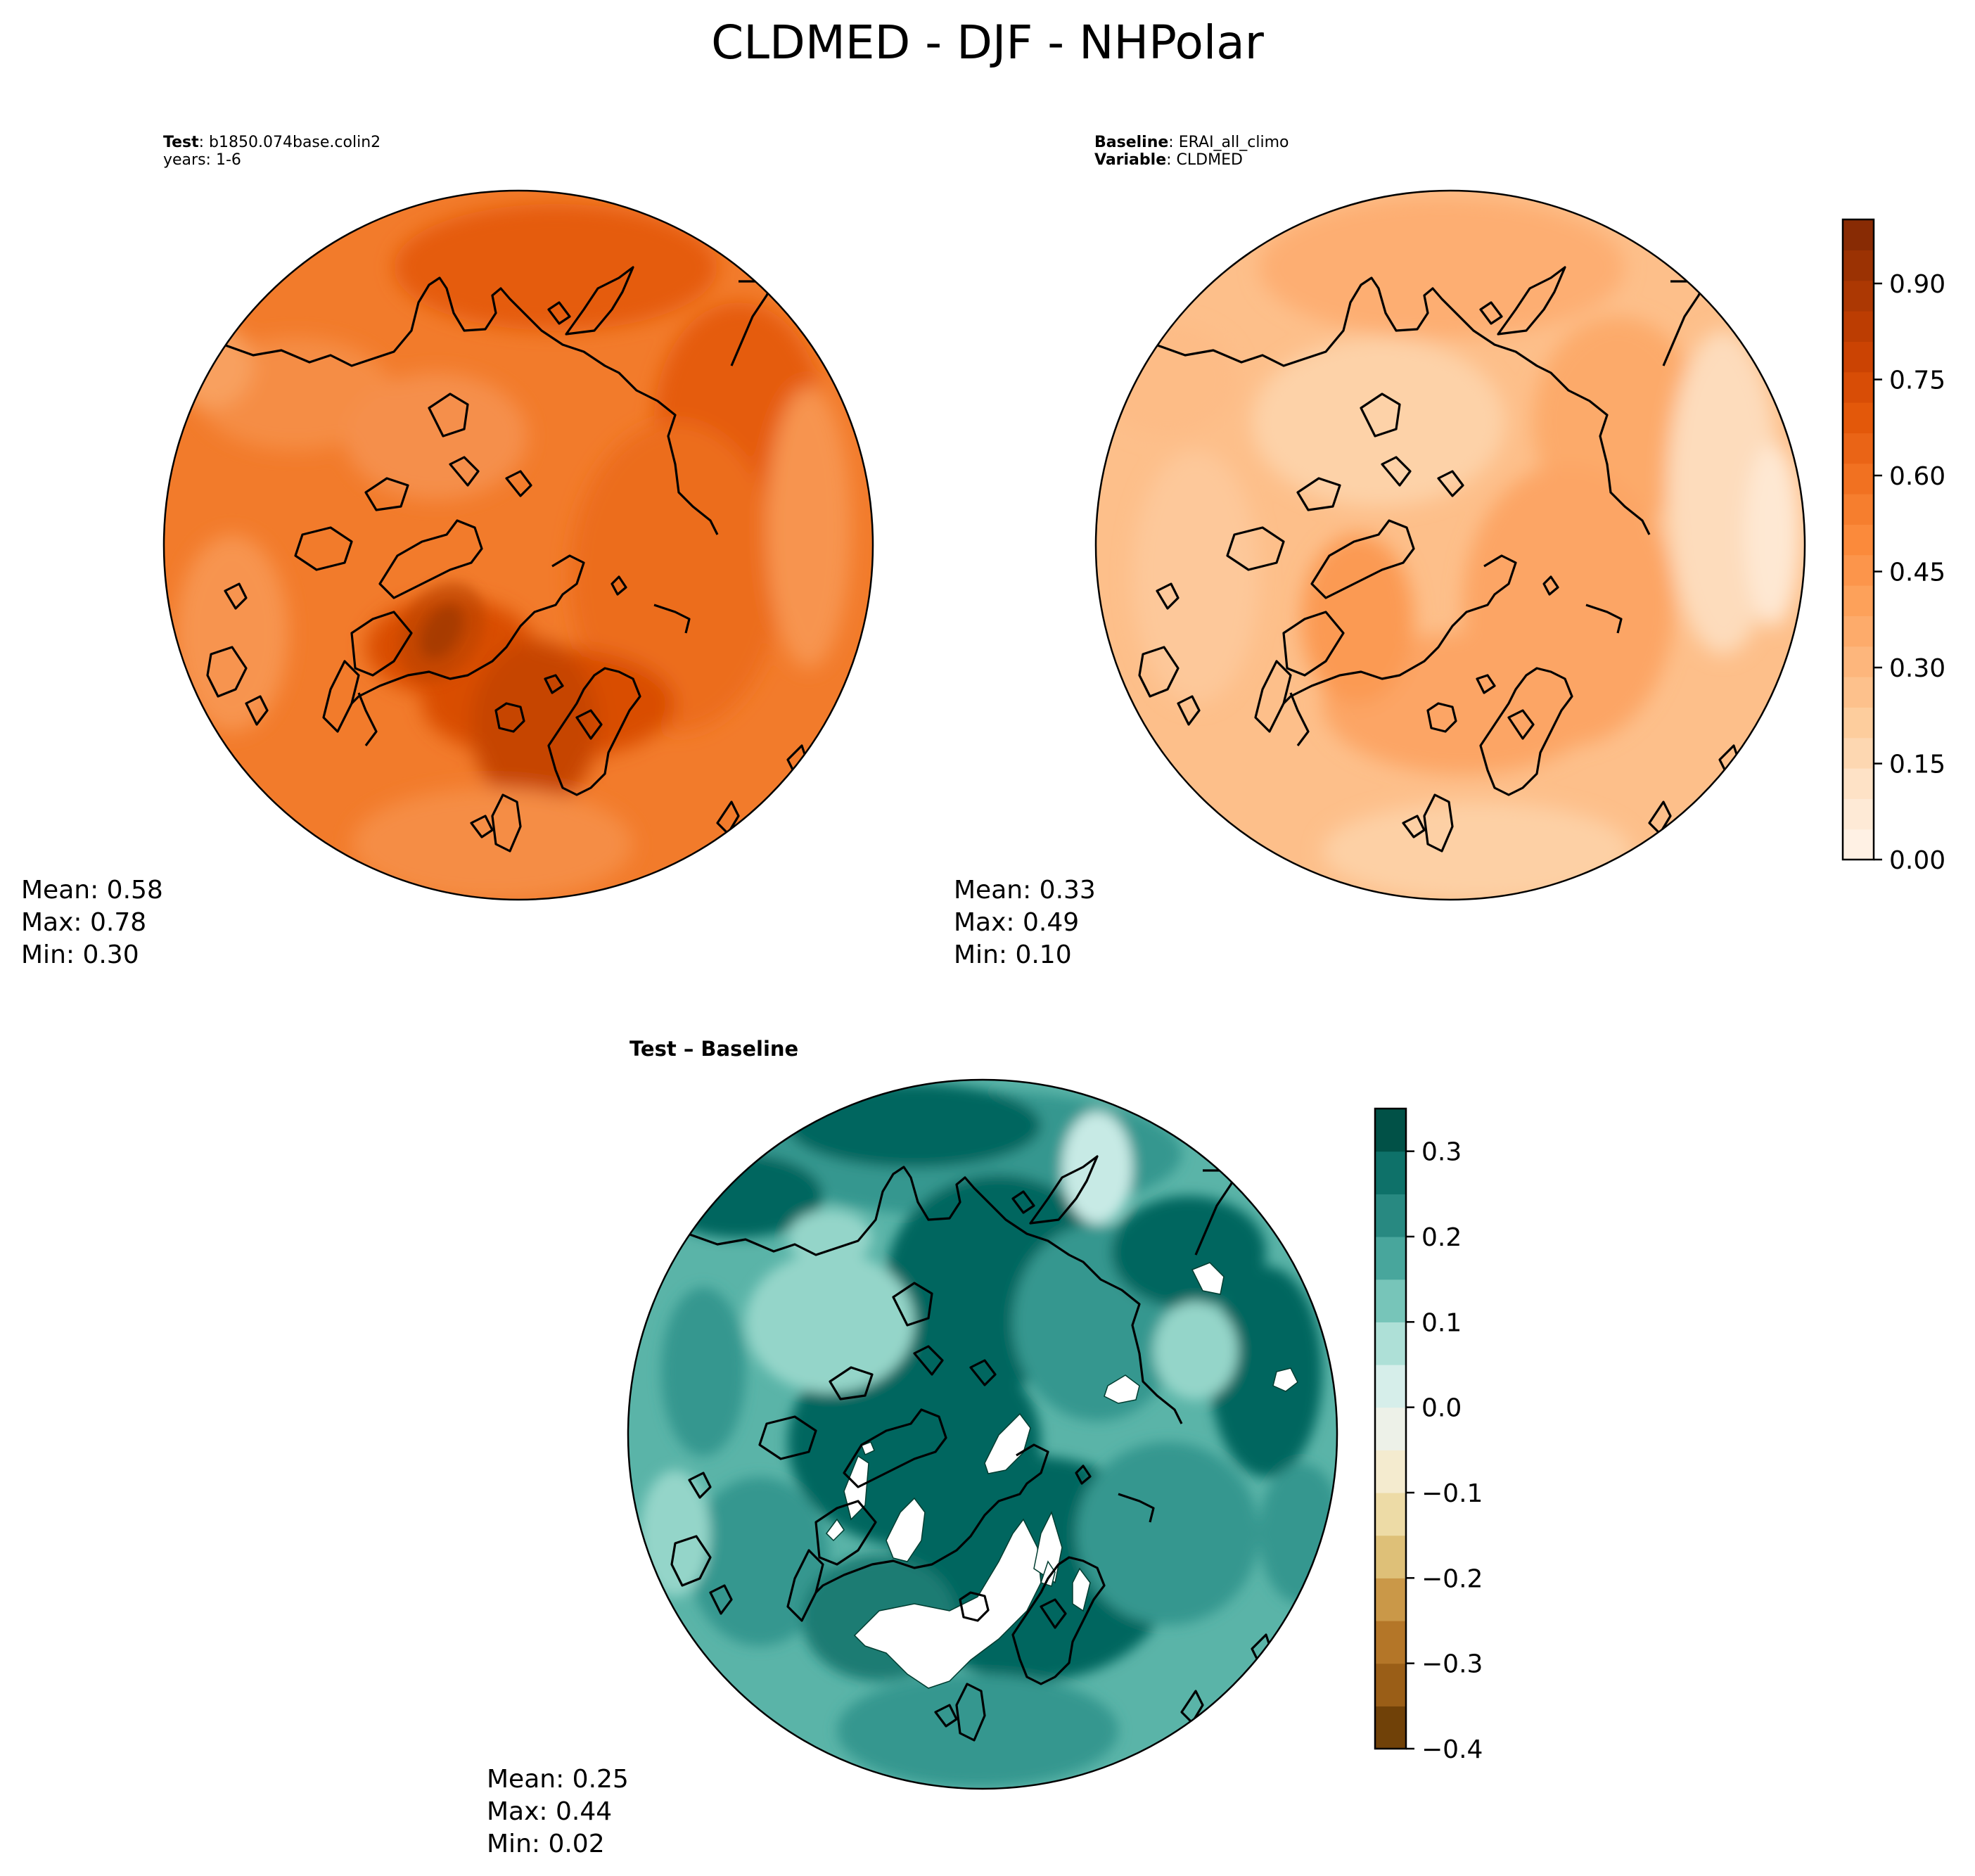 This screenshot has height=1876, width=1975. I want to click on diff-mean: Mean: 0.25, so click(558, 1779).